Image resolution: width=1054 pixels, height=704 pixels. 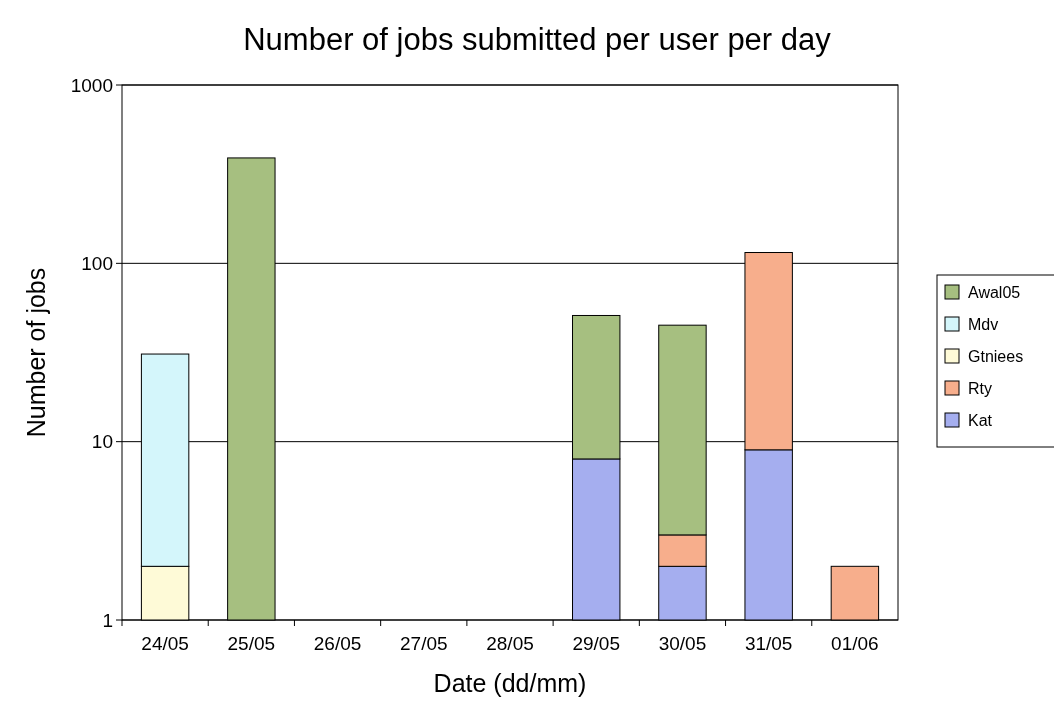 I want to click on x-tick-label: 29/05, so click(x=596, y=643).